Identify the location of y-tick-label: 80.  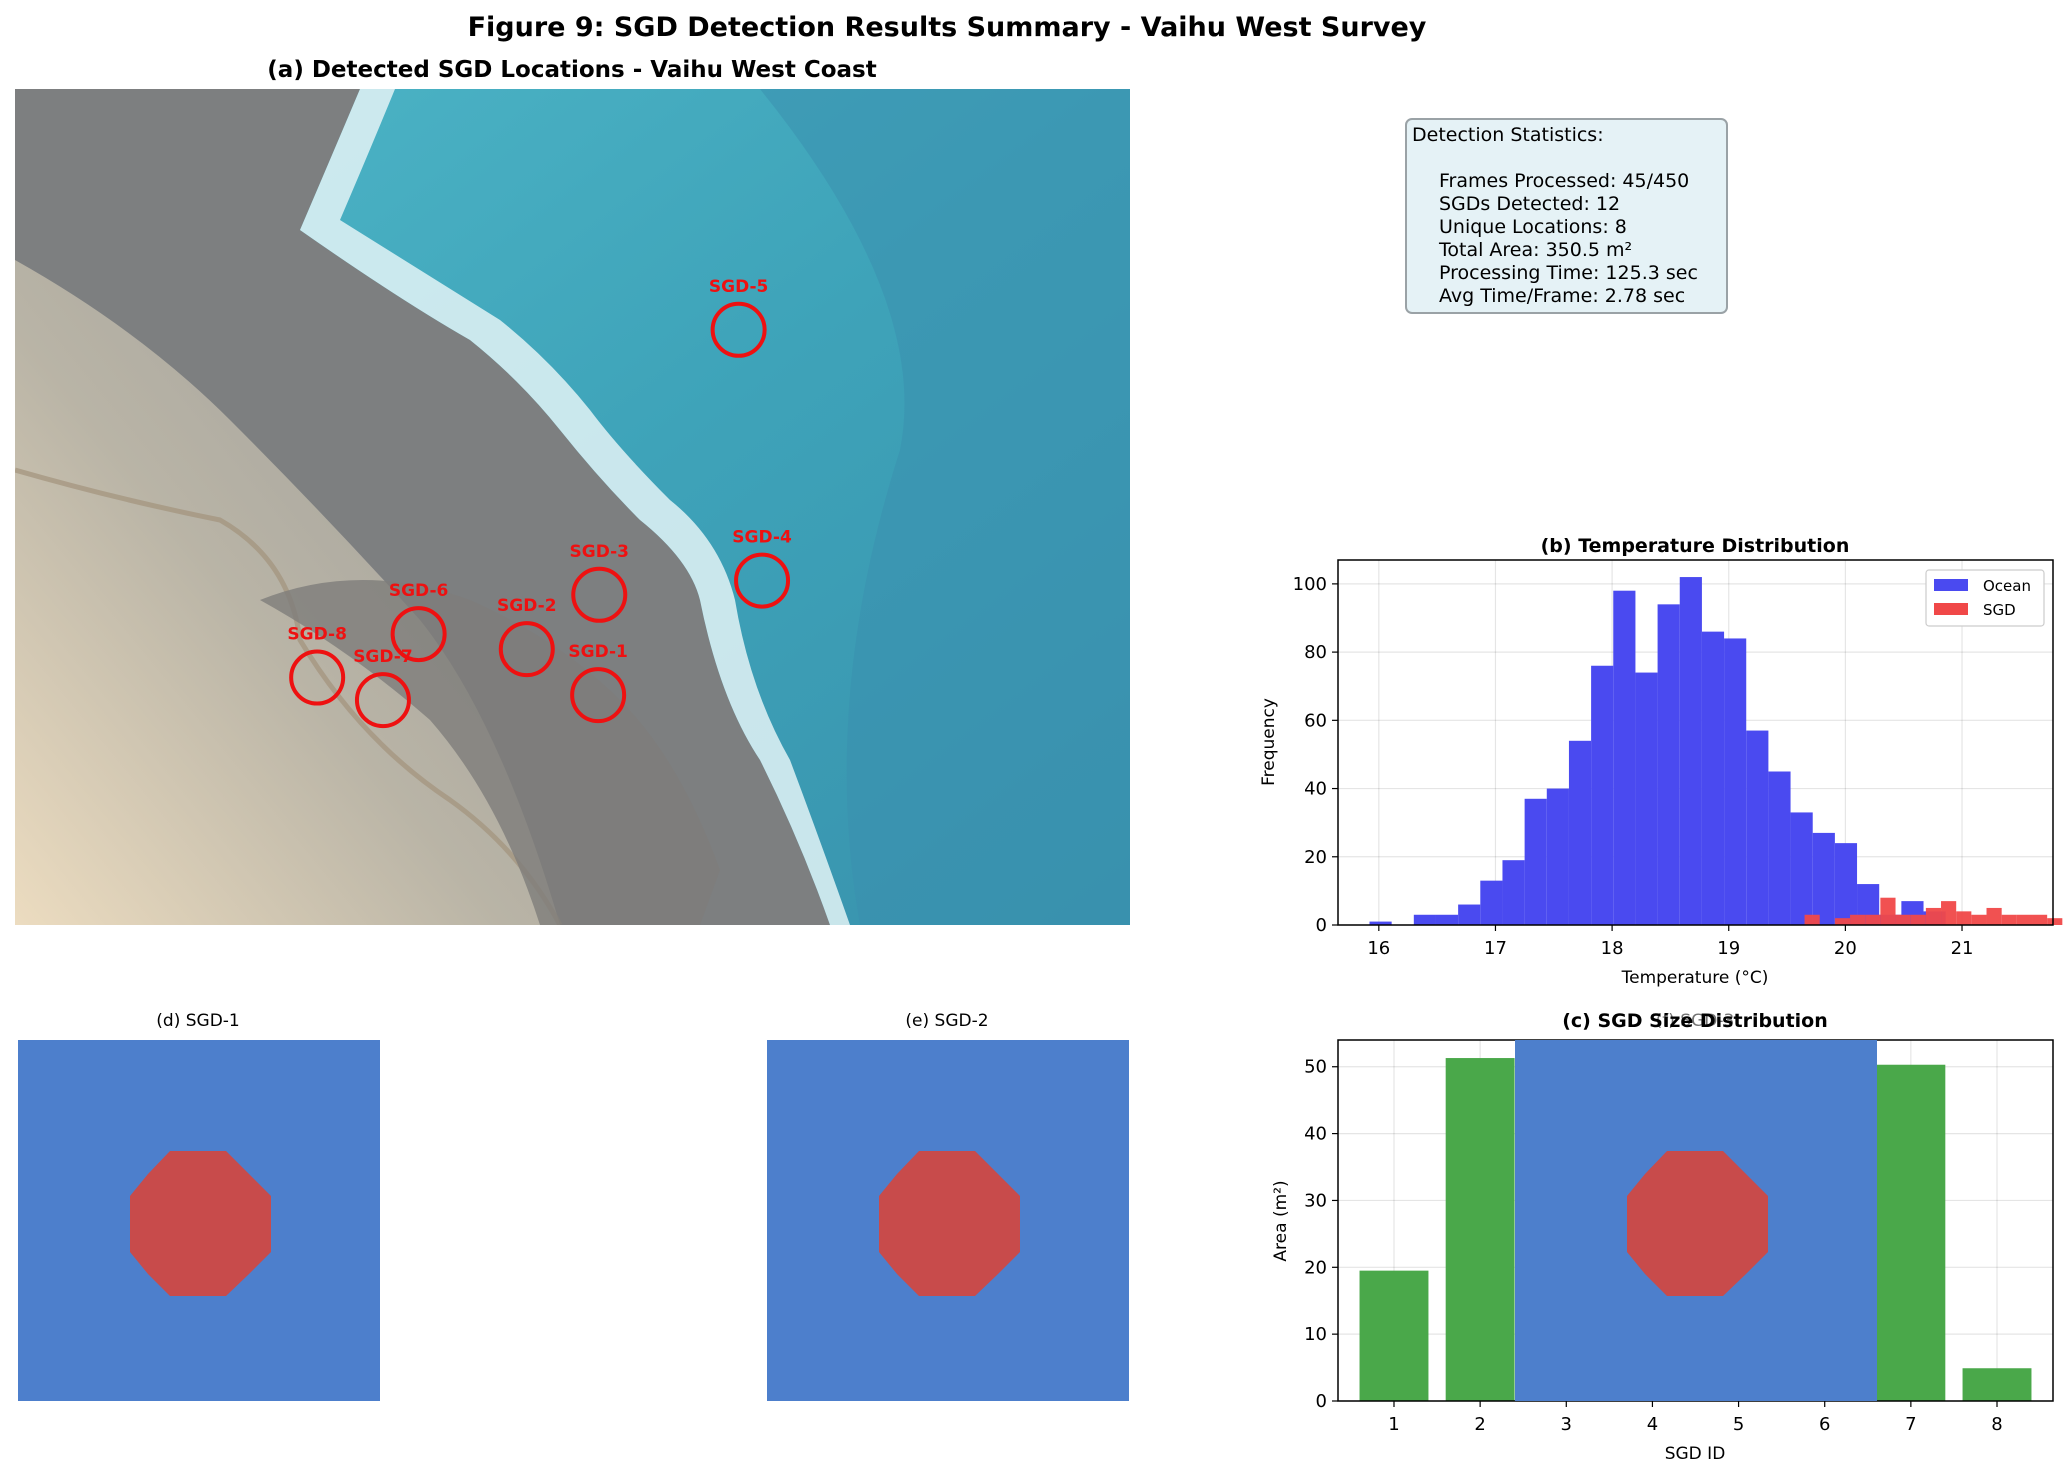
(1315, 652).